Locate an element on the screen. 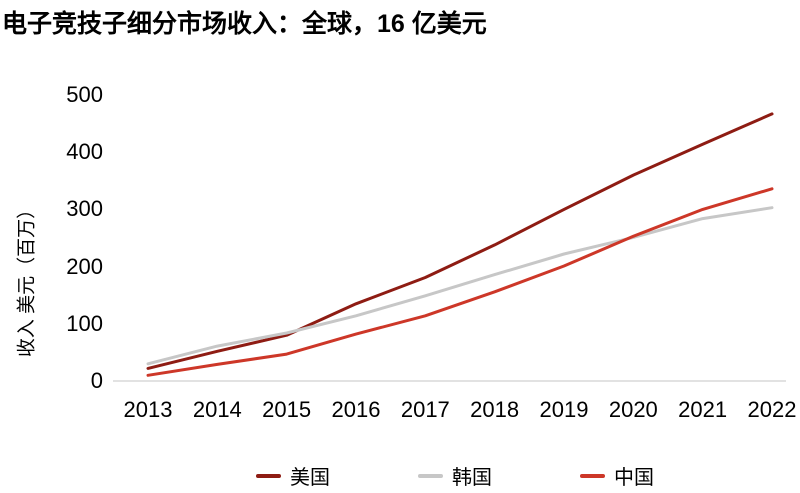 This screenshot has width=800, height=493. x-tick-label-2016: 2016 is located at coordinates (356, 409).